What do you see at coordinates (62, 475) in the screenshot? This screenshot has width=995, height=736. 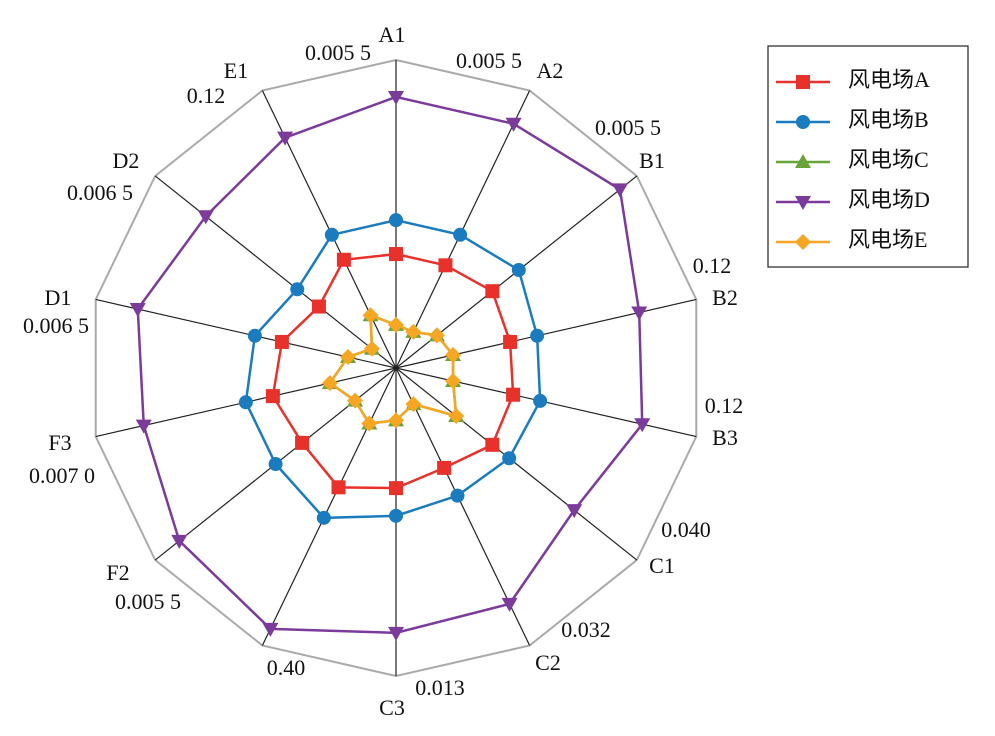 I see `axis-max-label: 0.007 0` at bounding box center [62, 475].